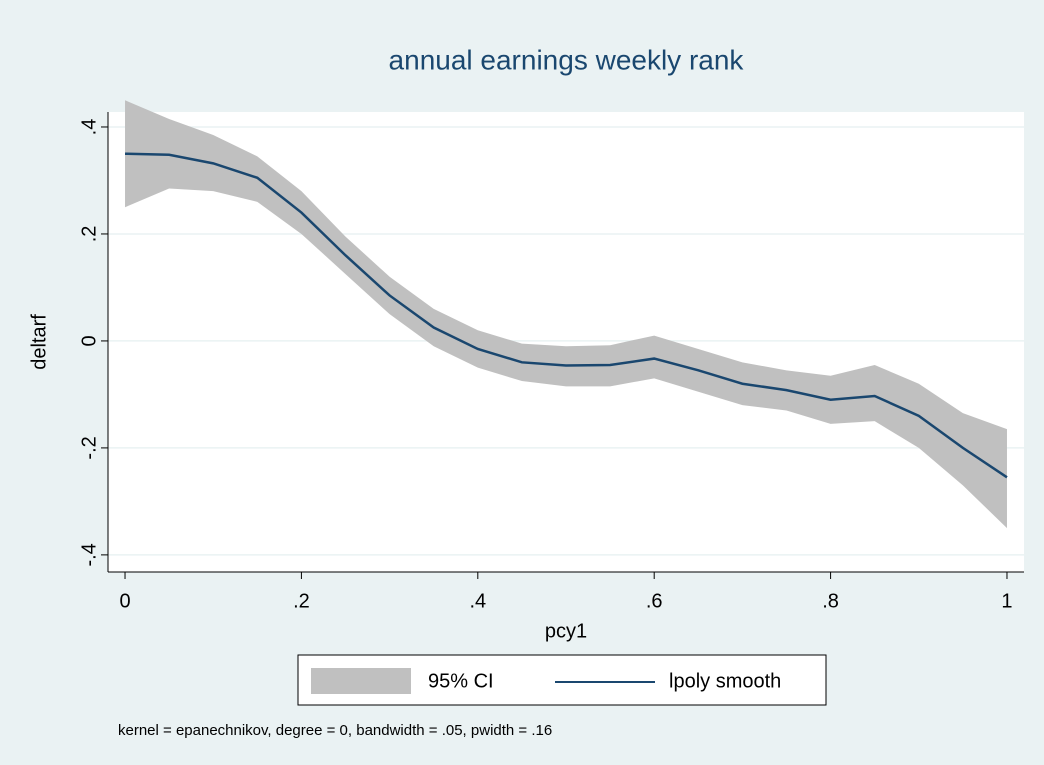 Image resolution: width=1044 pixels, height=765 pixels. Describe the element at coordinates (89, 234) in the screenshot. I see `y-tick-label: .2` at that location.